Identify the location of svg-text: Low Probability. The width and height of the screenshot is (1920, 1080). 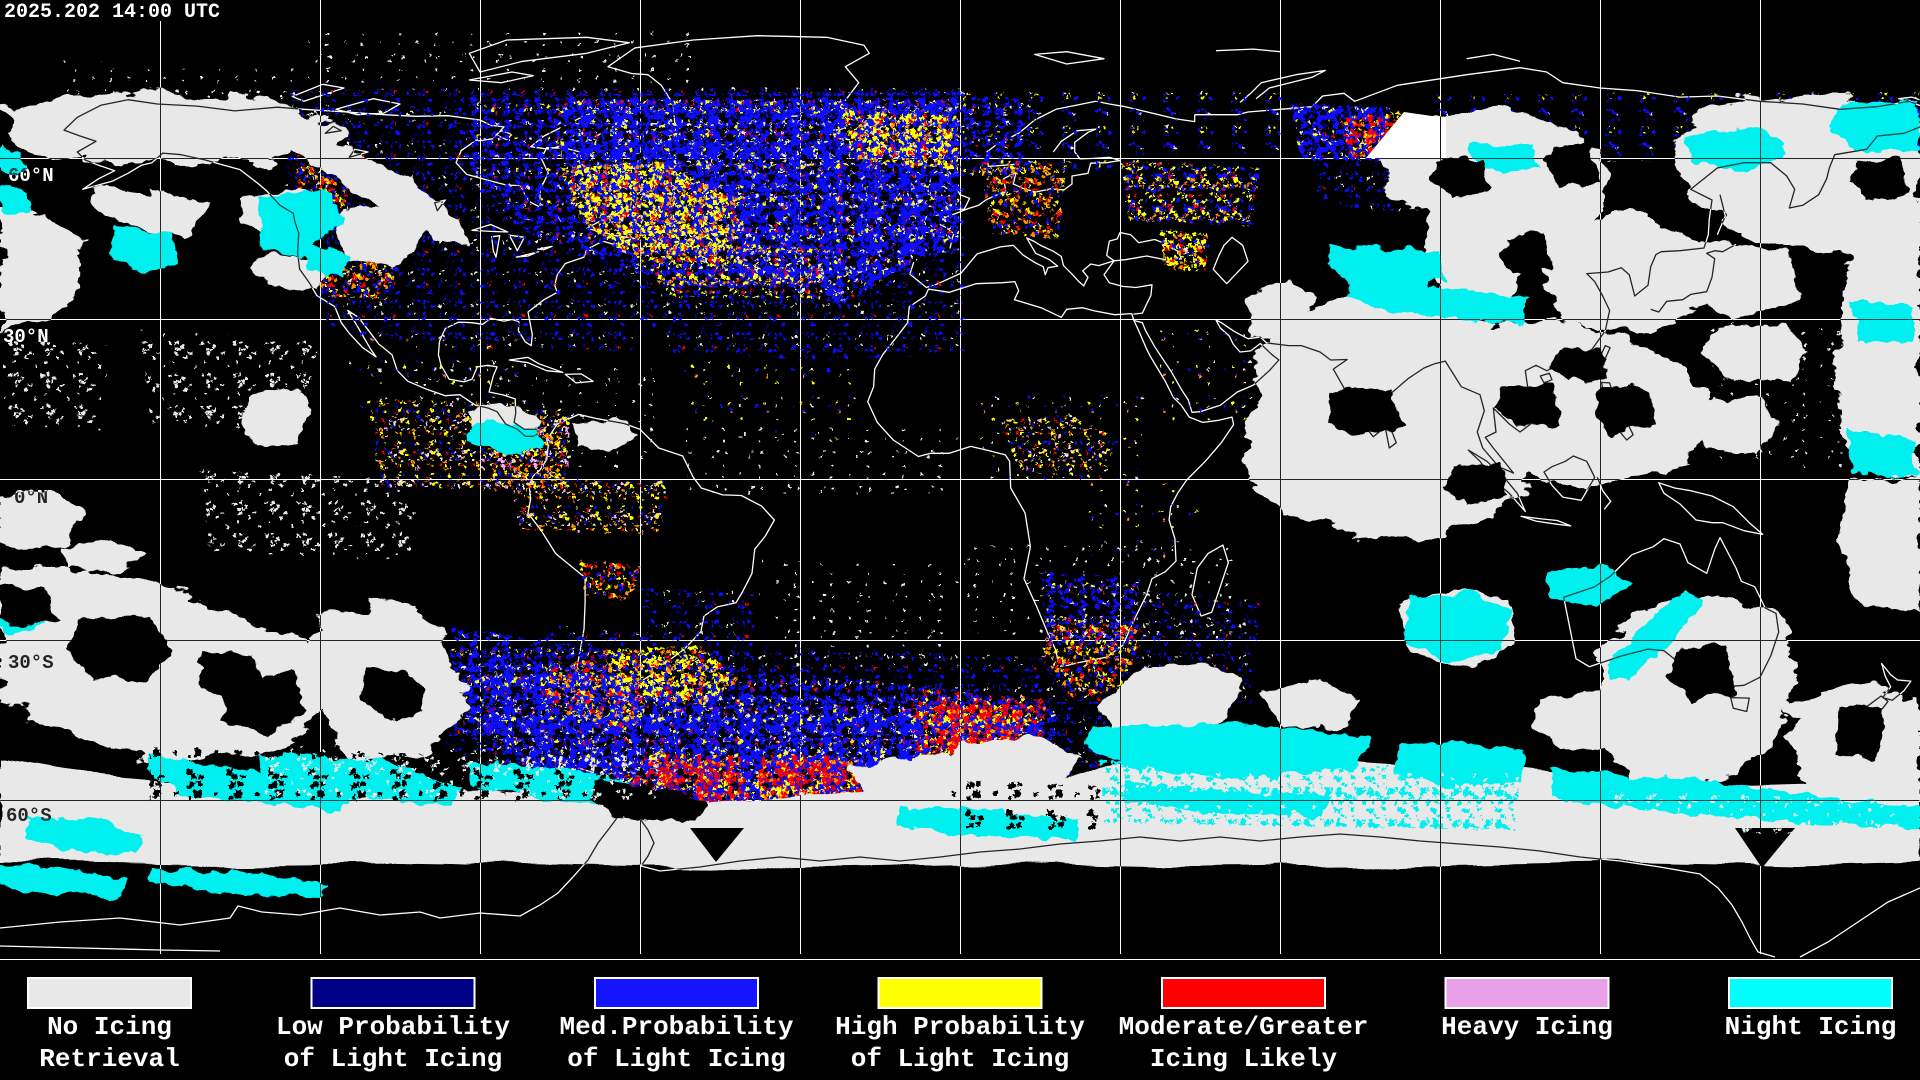
(393, 1027).